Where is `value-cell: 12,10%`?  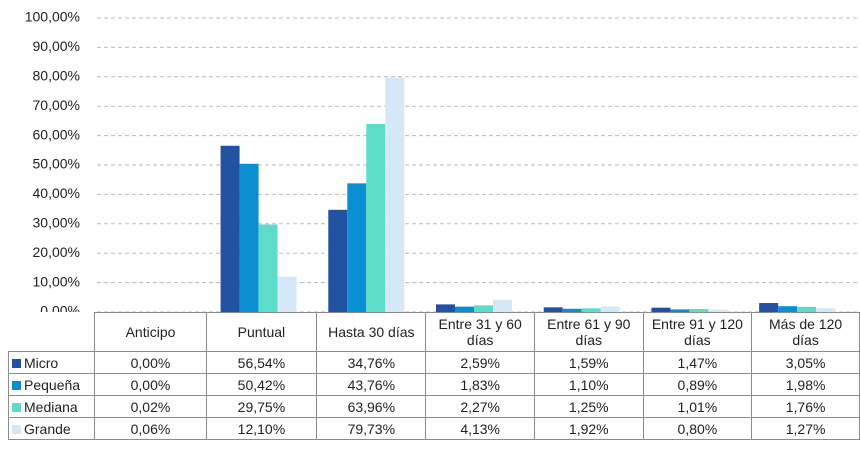
value-cell: 12,10% is located at coordinates (261, 428).